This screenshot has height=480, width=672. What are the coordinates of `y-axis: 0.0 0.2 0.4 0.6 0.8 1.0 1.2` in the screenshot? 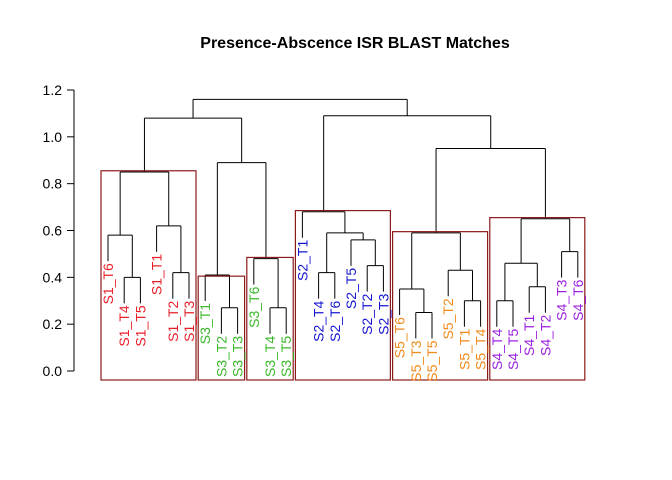 It's located at (59, 230).